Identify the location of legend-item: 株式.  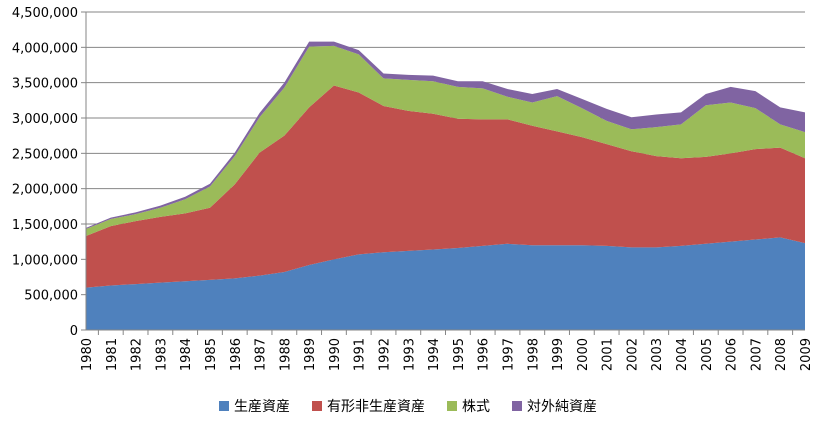
(468, 406).